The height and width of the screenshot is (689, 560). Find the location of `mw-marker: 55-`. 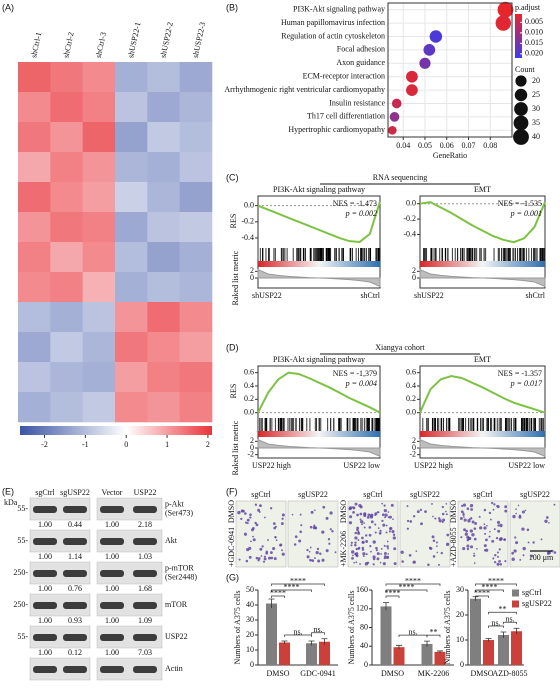

mw-marker: 55- is located at coordinates (22, 540).